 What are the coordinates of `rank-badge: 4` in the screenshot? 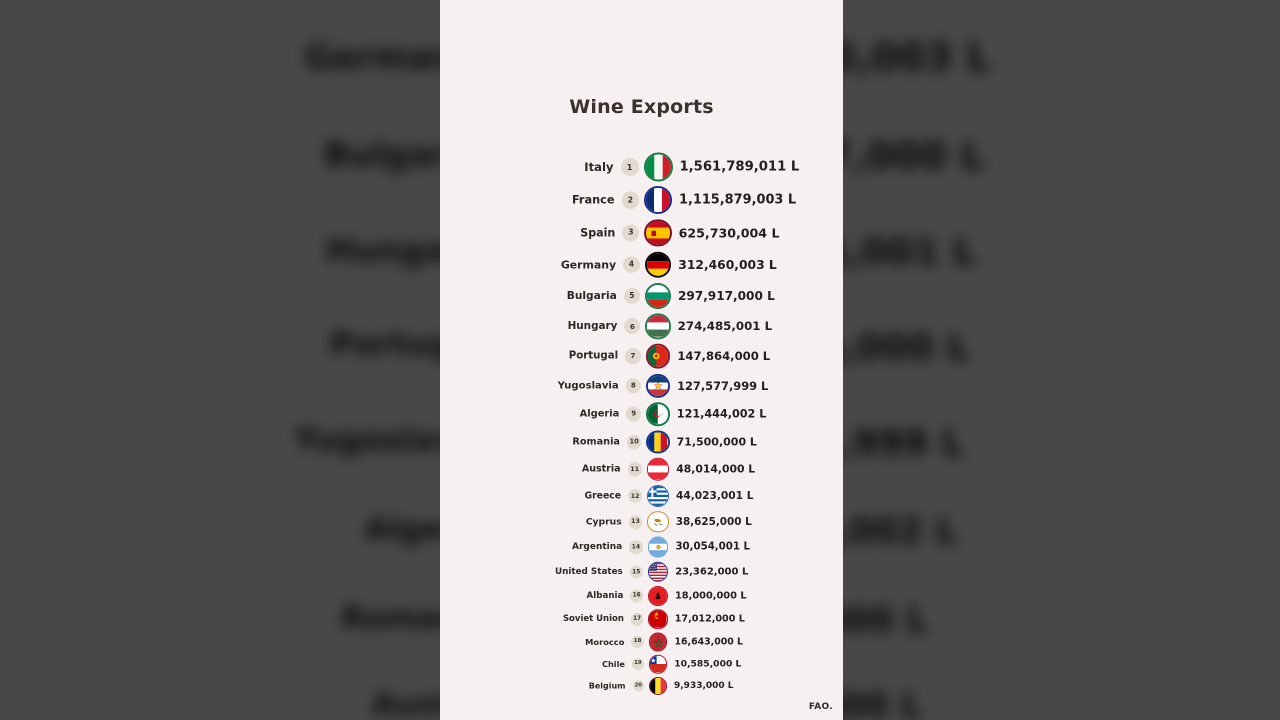 It's located at (631, 264).